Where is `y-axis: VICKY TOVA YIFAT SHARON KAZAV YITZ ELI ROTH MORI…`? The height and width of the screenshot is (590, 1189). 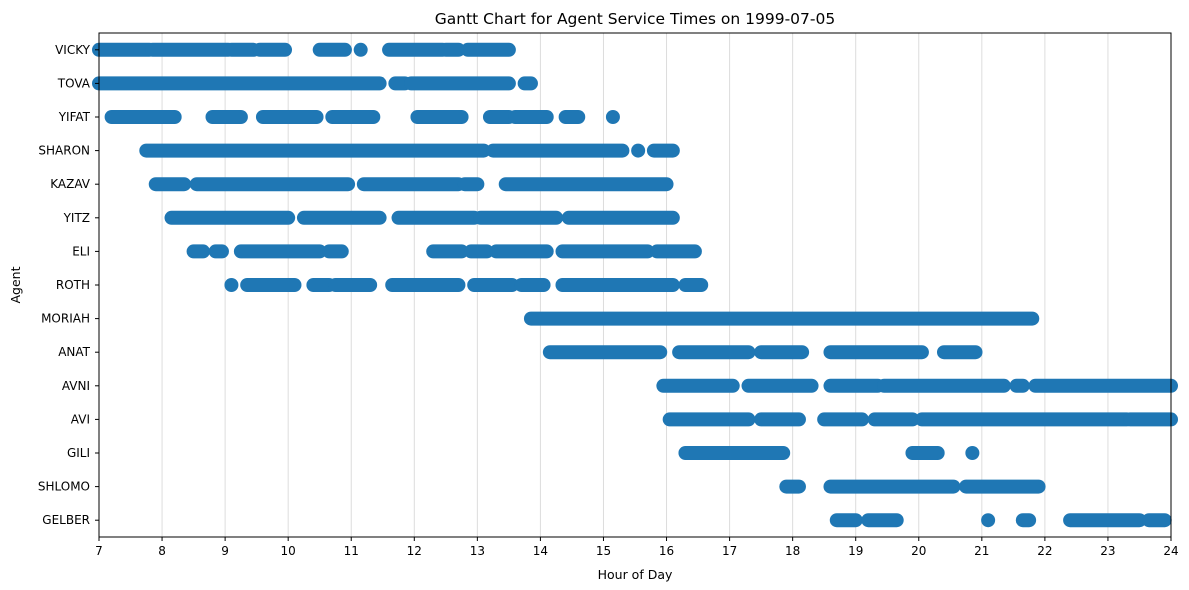 y-axis: VICKY TOVA YIFAT SHARON KAZAV YITZ ELI ROTH MORI… is located at coordinates (68, 285).